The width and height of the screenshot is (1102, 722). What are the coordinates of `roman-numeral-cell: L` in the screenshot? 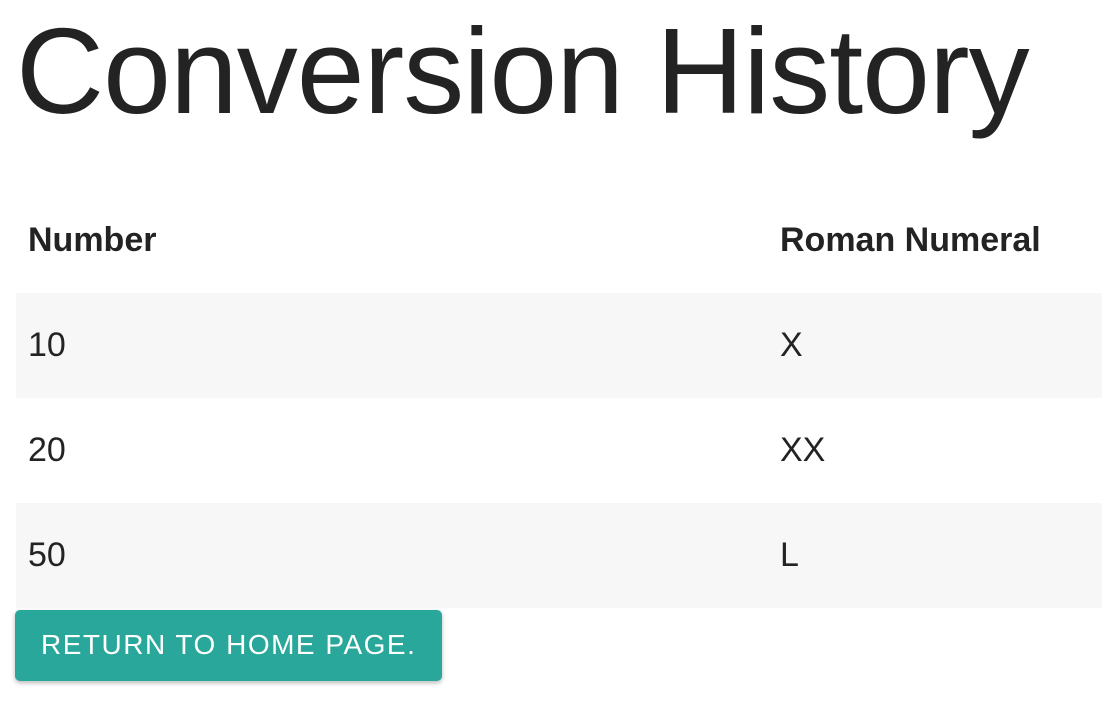 It's located at (789, 554).